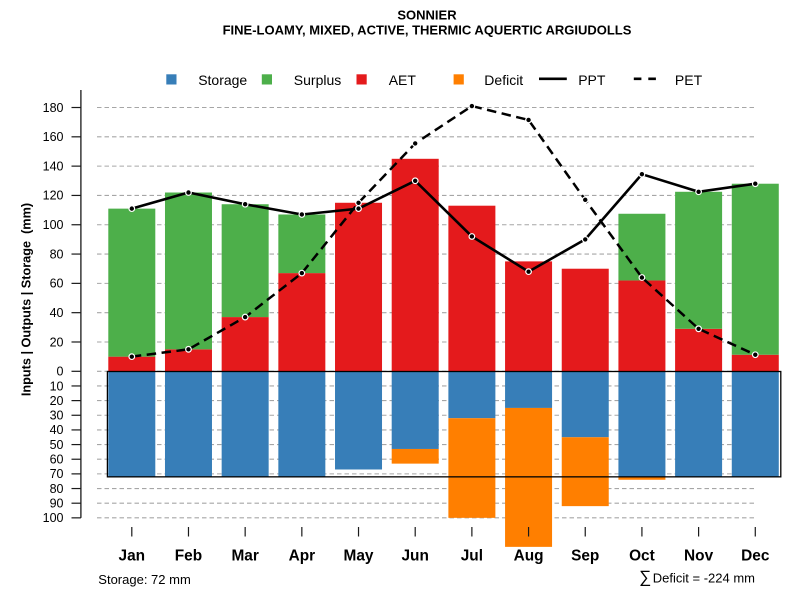 The image size is (800, 605). What do you see at coordinates (188, 556) in the screenshot?
I see `svg-text: Feb` at bounding box center [188, 556].